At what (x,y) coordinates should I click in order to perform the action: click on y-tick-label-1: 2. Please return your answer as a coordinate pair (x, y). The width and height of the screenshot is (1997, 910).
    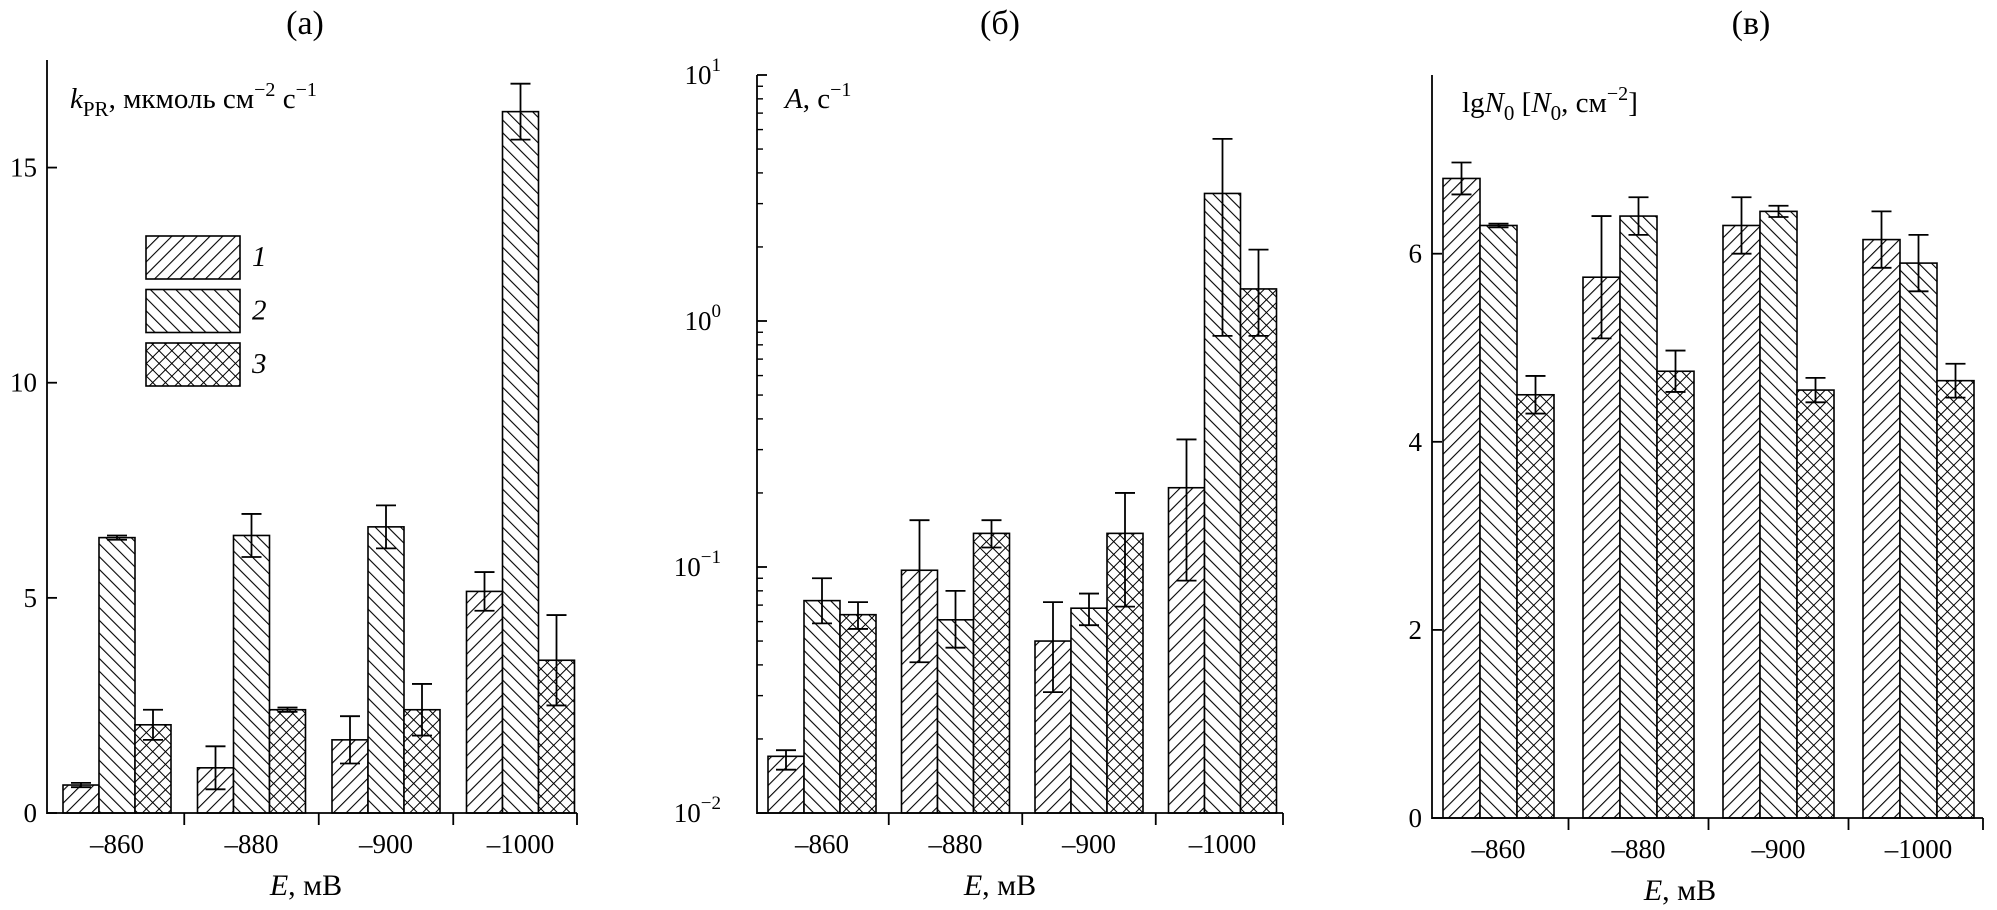
    Looking at the image, I should click on (1416, 630).